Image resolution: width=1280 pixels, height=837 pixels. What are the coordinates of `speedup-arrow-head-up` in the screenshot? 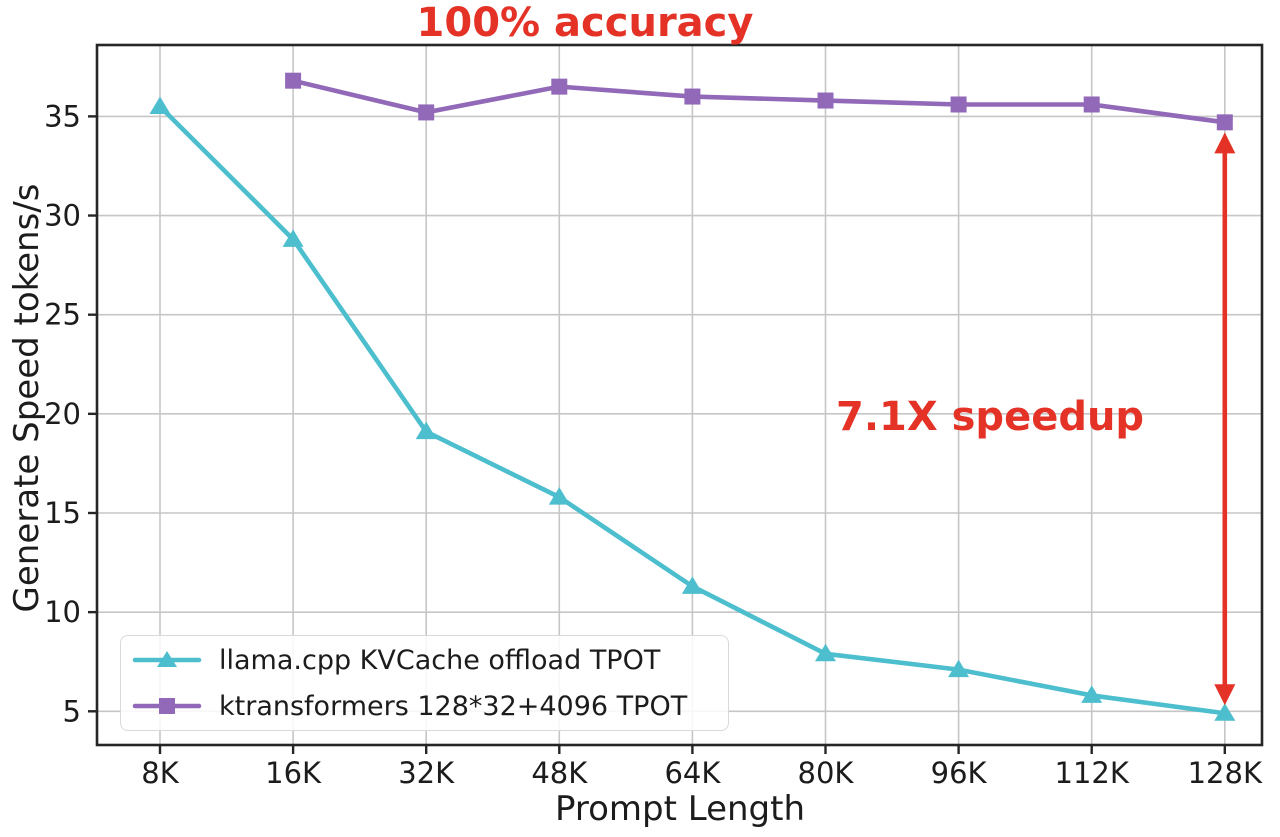 It's located at (1225, 143).